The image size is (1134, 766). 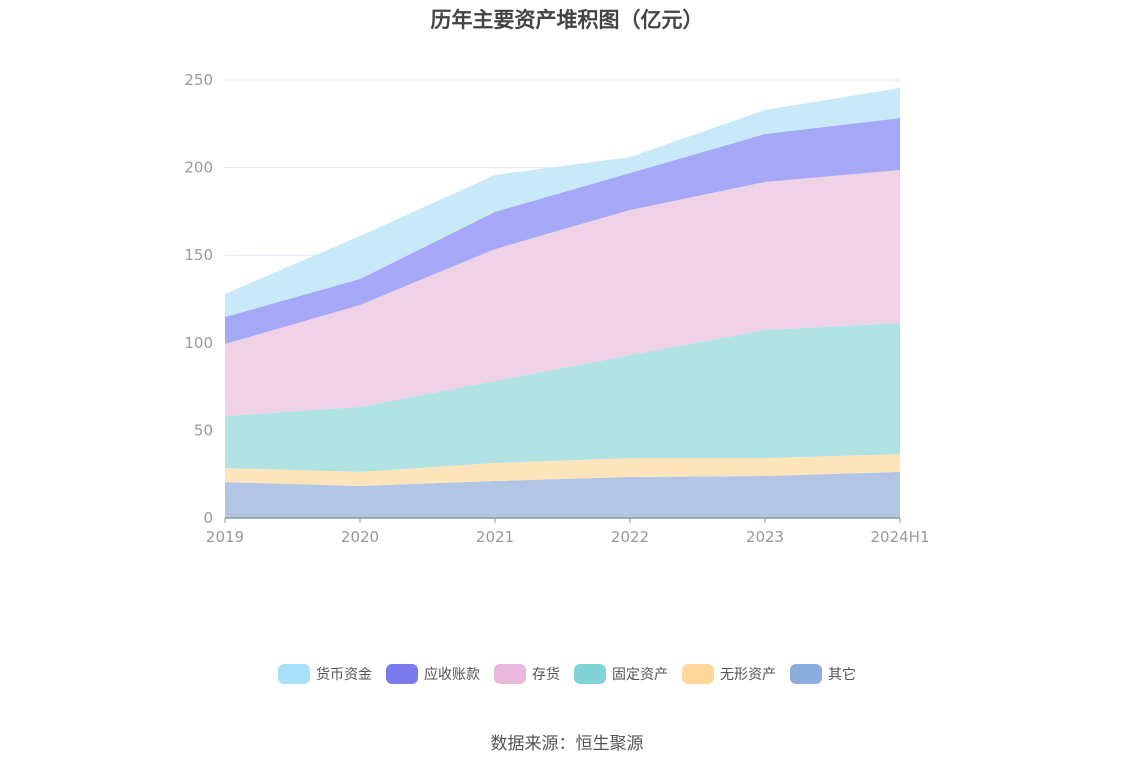 I want to click on x-tick-label: 2022, so click(x=630, y=537).